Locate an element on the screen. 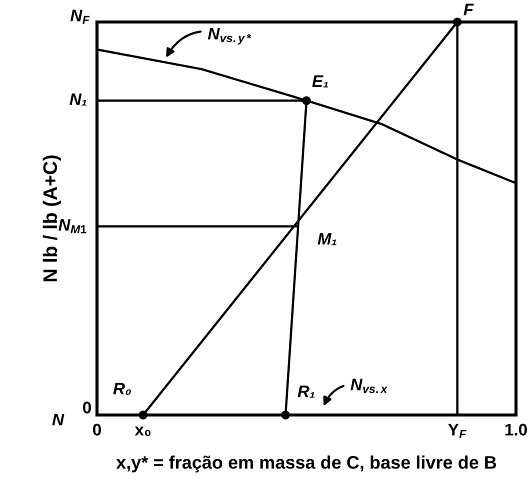 Image resolution: width=531 pixels, height=485 pixels. annotation: F is located at coordinates (469, 10).